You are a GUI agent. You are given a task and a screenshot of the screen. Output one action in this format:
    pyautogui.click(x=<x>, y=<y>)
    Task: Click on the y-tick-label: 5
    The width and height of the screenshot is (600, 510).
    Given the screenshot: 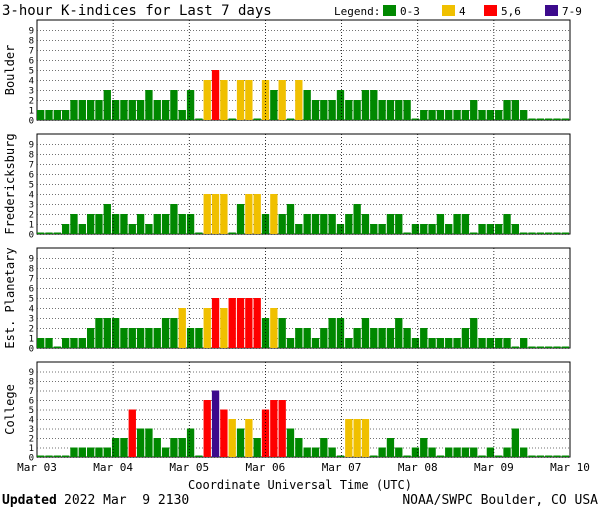 What is the action you would take?
    pyautogui.click(x=31, y=72)
    